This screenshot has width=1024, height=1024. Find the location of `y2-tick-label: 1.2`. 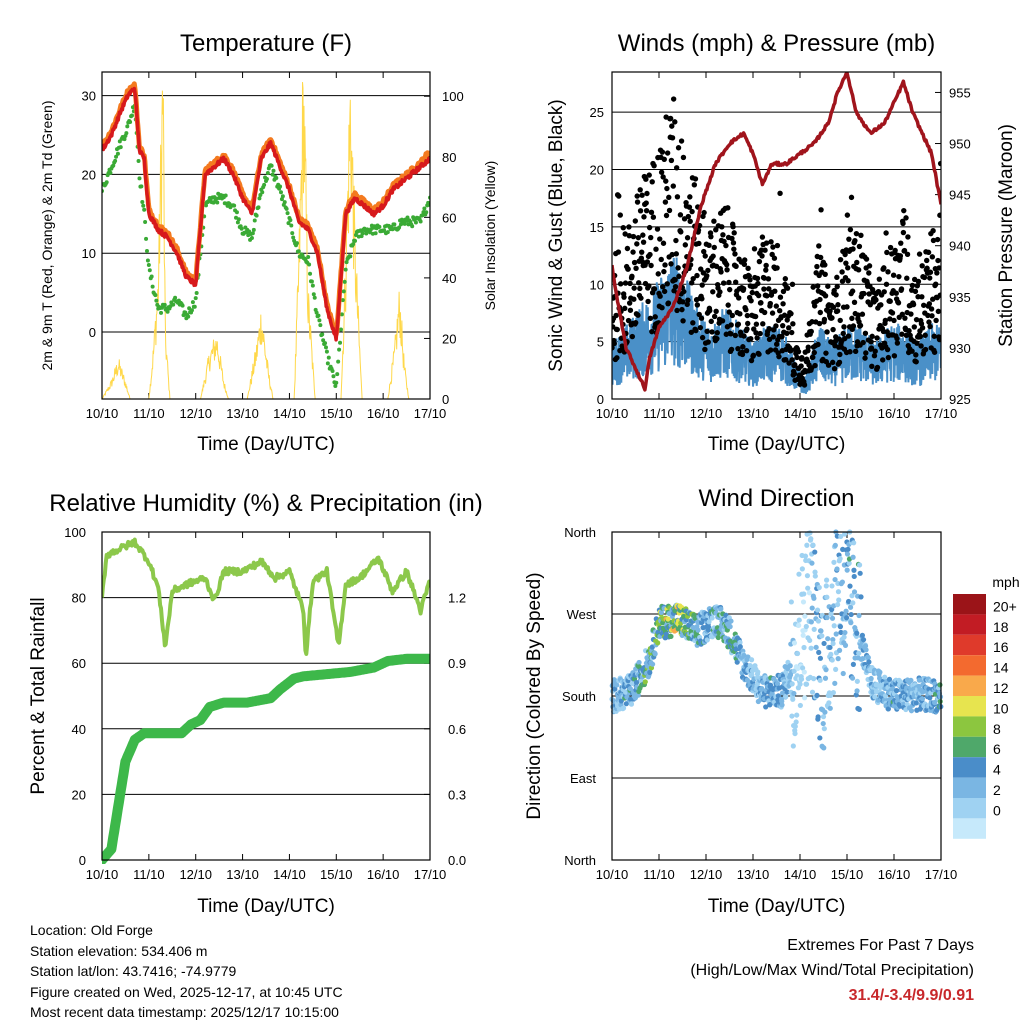

y2-tick-label: 1.2 is located at coordinates (457, 598).